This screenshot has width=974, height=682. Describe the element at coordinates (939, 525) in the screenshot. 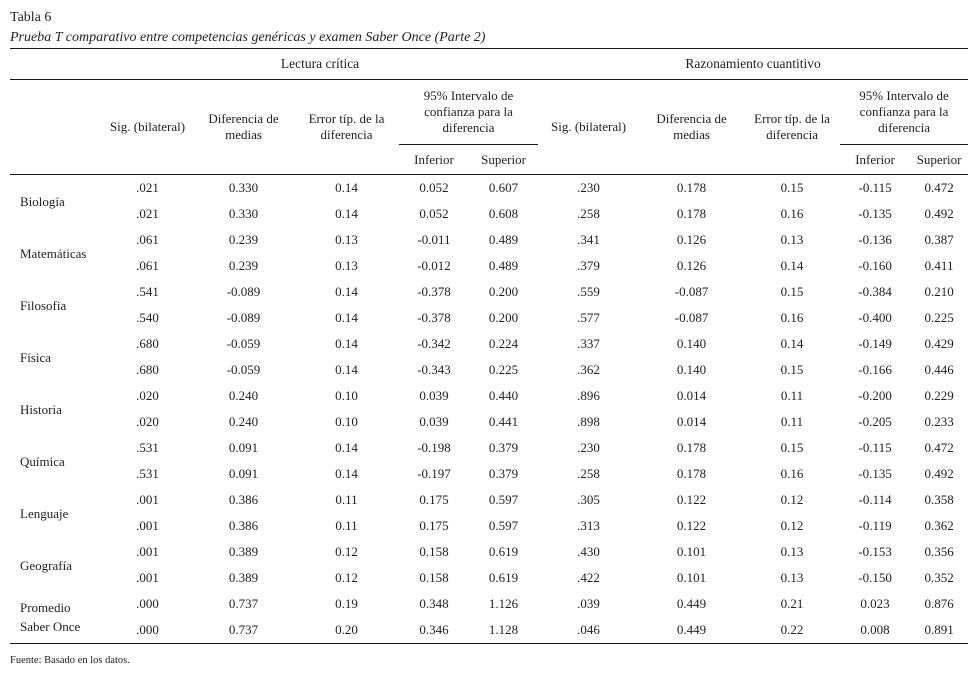

I see `data-cell: 0.362` at that location.